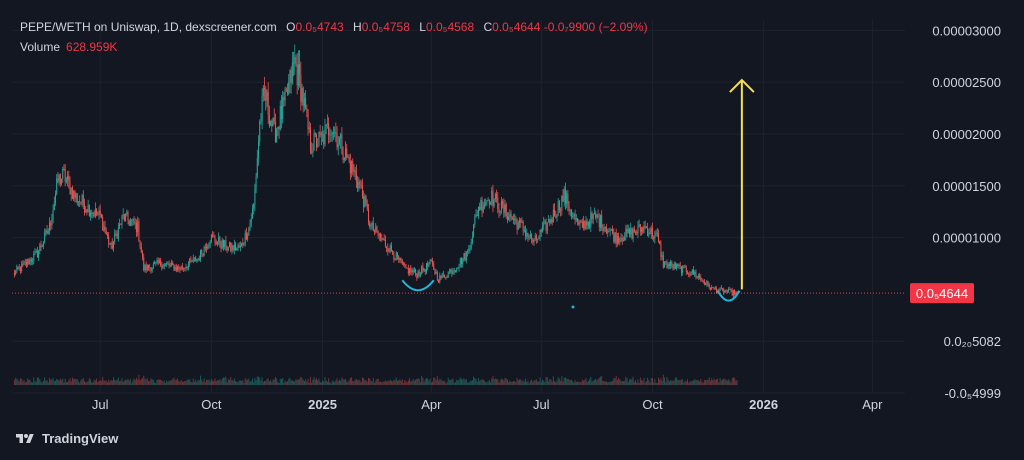 This screenshot has width=1024, height=460. I want to click on volume-legend: Volume 628.959K, so click(68, 47).